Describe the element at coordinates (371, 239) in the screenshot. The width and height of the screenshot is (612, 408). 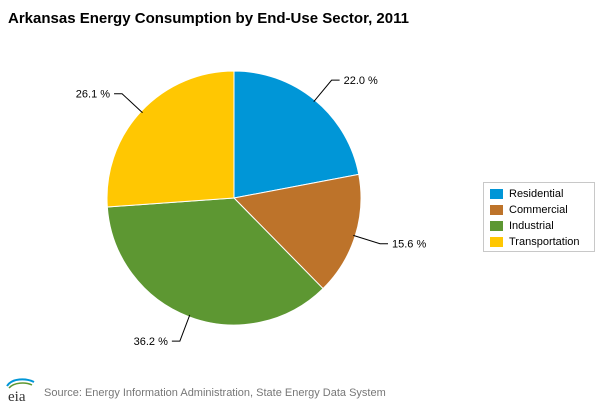
I see `leader-line-commercial` at that location.